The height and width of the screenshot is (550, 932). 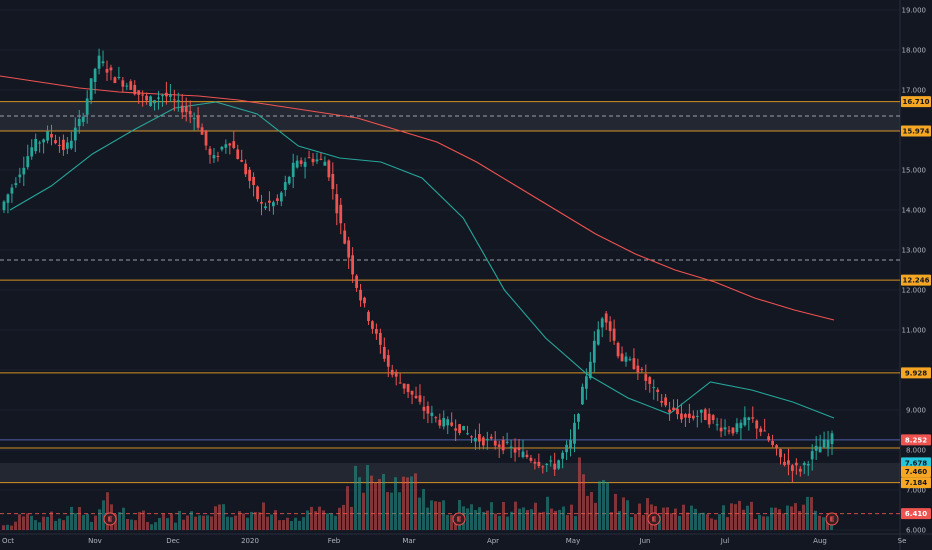 What do you see at coordinates (914, 331) in the screenshot?
I see `y-tick-label: 11.000` at bounding box center [914, 331].